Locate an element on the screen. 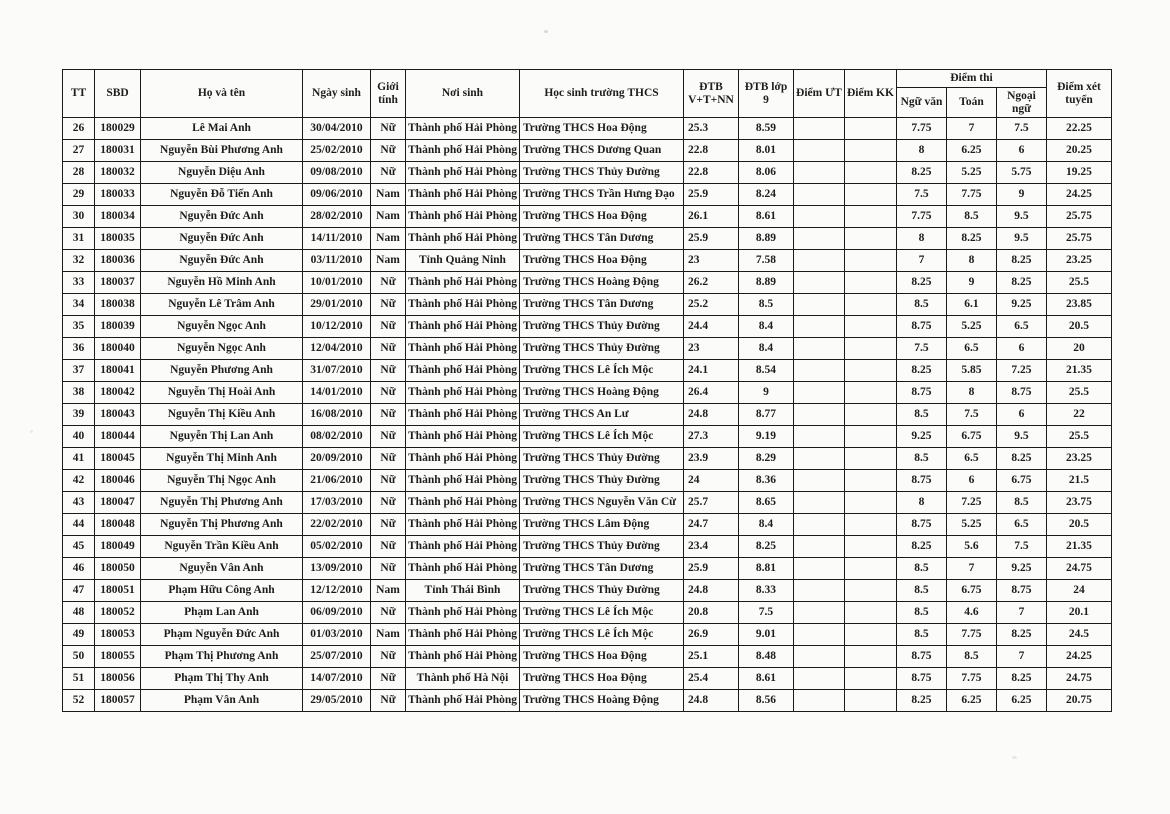 The height and width of the screenshot is (814, 1170). cell-ho-va-ten: Nguyễn Ngọc Anh is located at coordinates (221, 348).